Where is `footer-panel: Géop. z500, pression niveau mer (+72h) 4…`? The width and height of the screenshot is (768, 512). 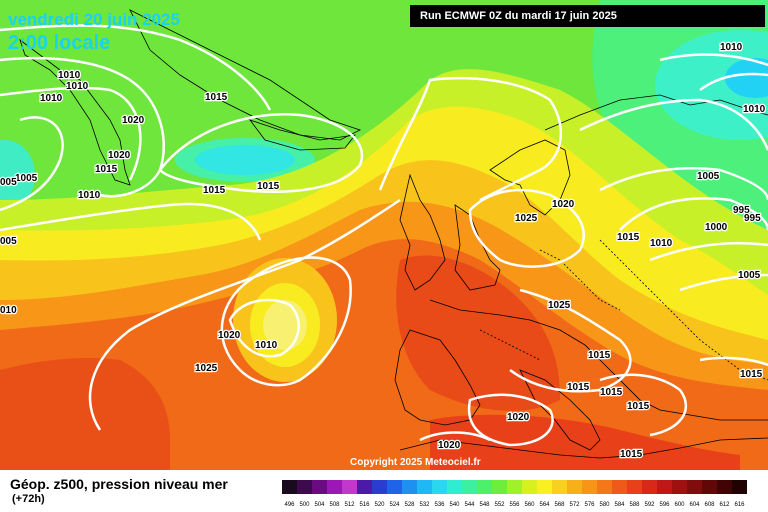
footer-panel: Géop. z500, pression niveau mer (+72h) 4… is located at coordinates (384, 491).